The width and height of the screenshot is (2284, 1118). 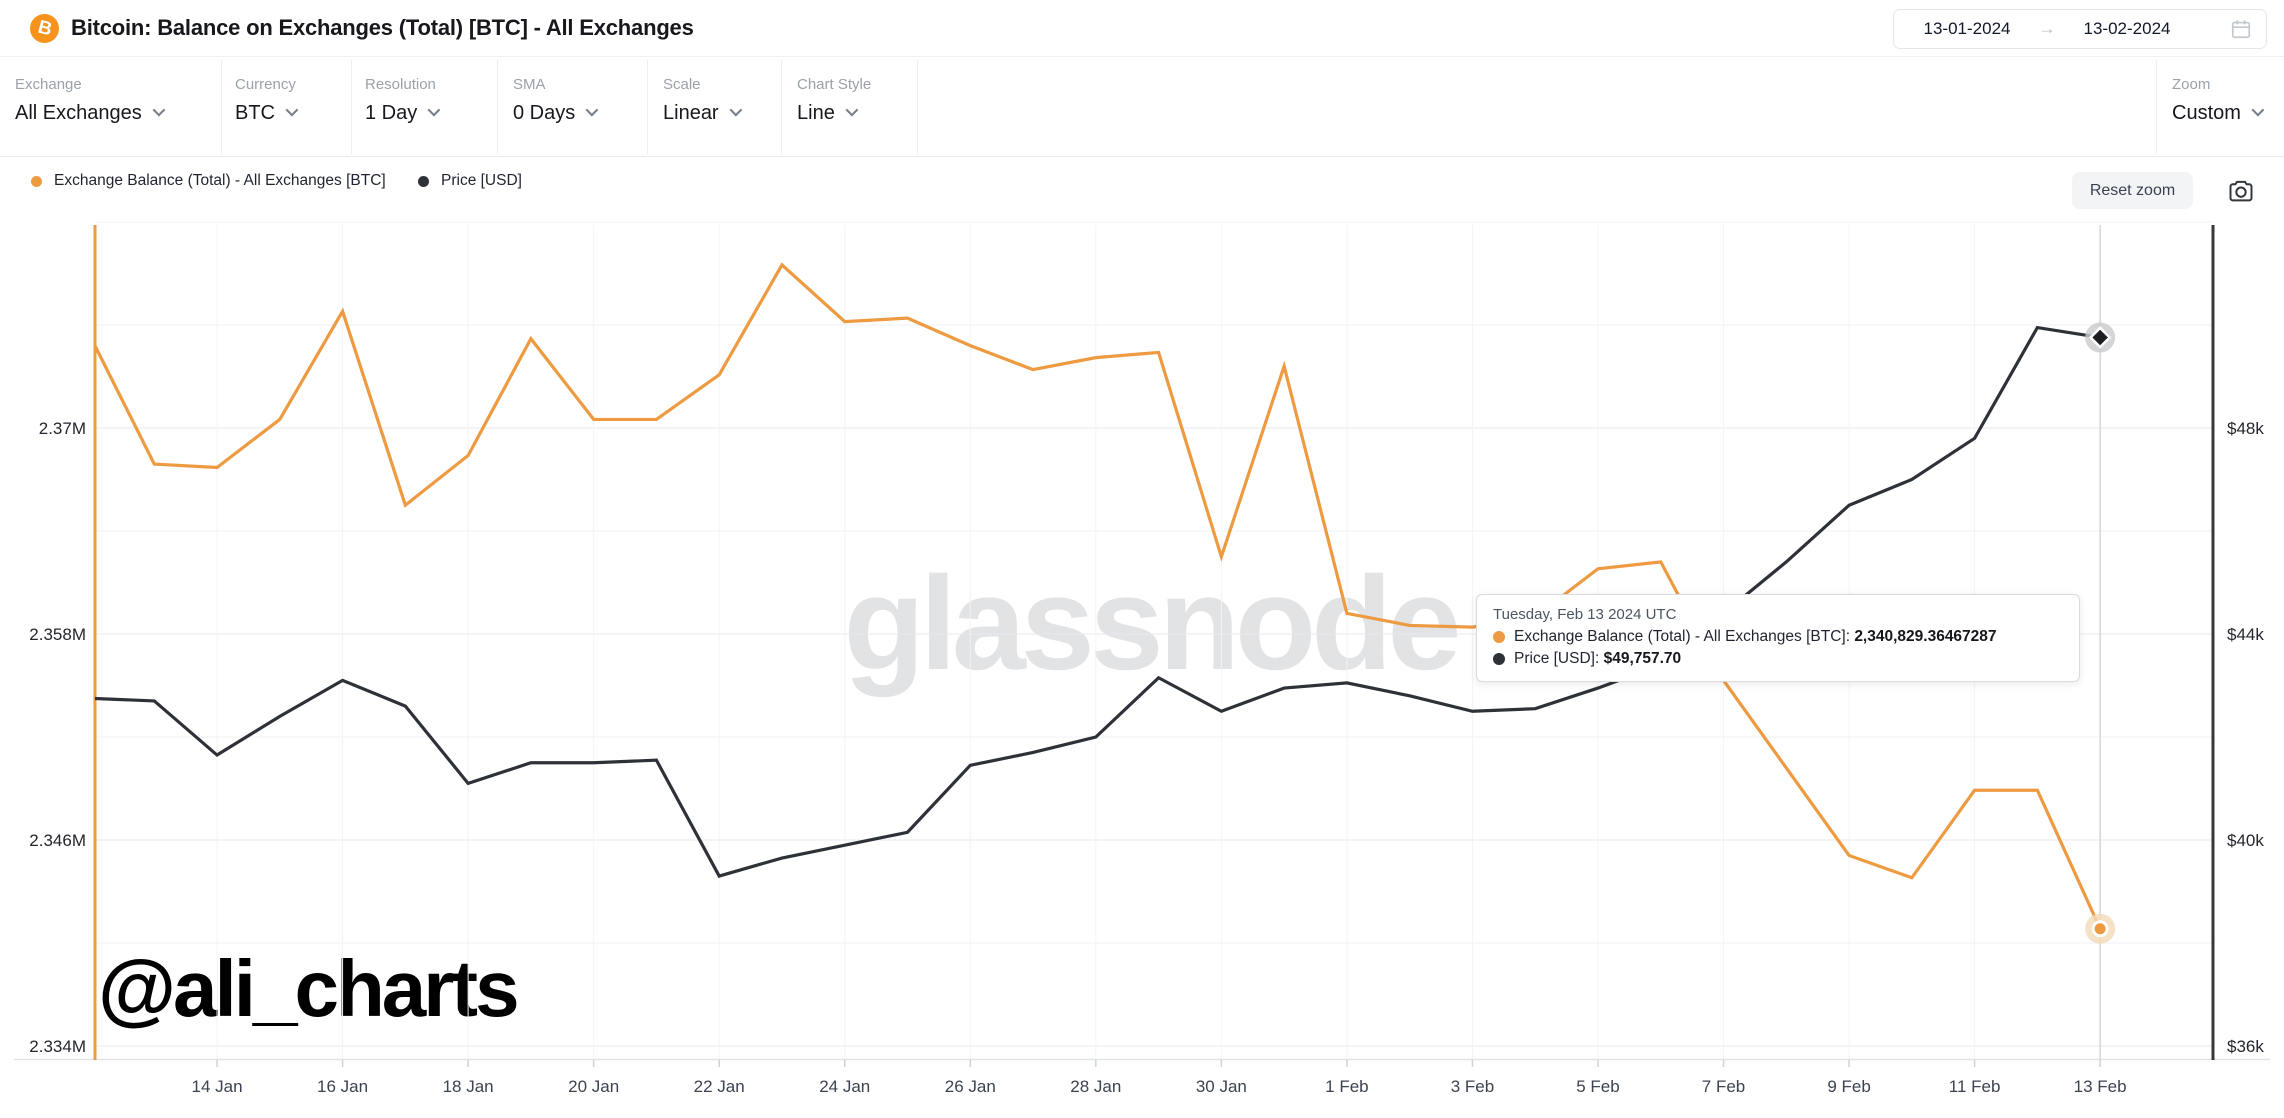 What do you see at coordinates (255, 113) in the screenshot?
I see `currency-value: BTC` at bounding box center [255, 113].